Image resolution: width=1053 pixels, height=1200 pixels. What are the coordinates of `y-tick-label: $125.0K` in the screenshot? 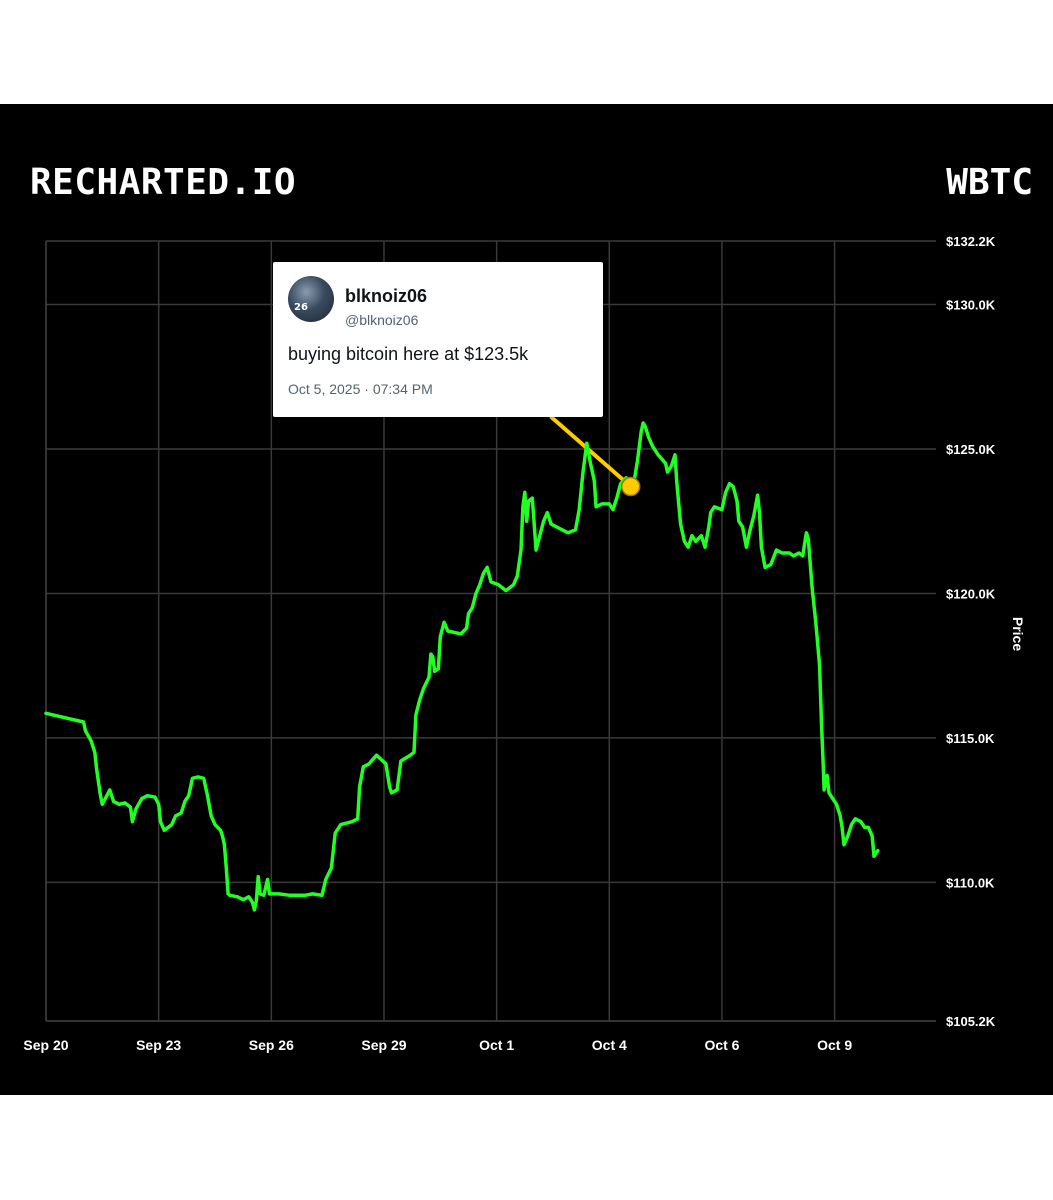 It's located at (971, 449).